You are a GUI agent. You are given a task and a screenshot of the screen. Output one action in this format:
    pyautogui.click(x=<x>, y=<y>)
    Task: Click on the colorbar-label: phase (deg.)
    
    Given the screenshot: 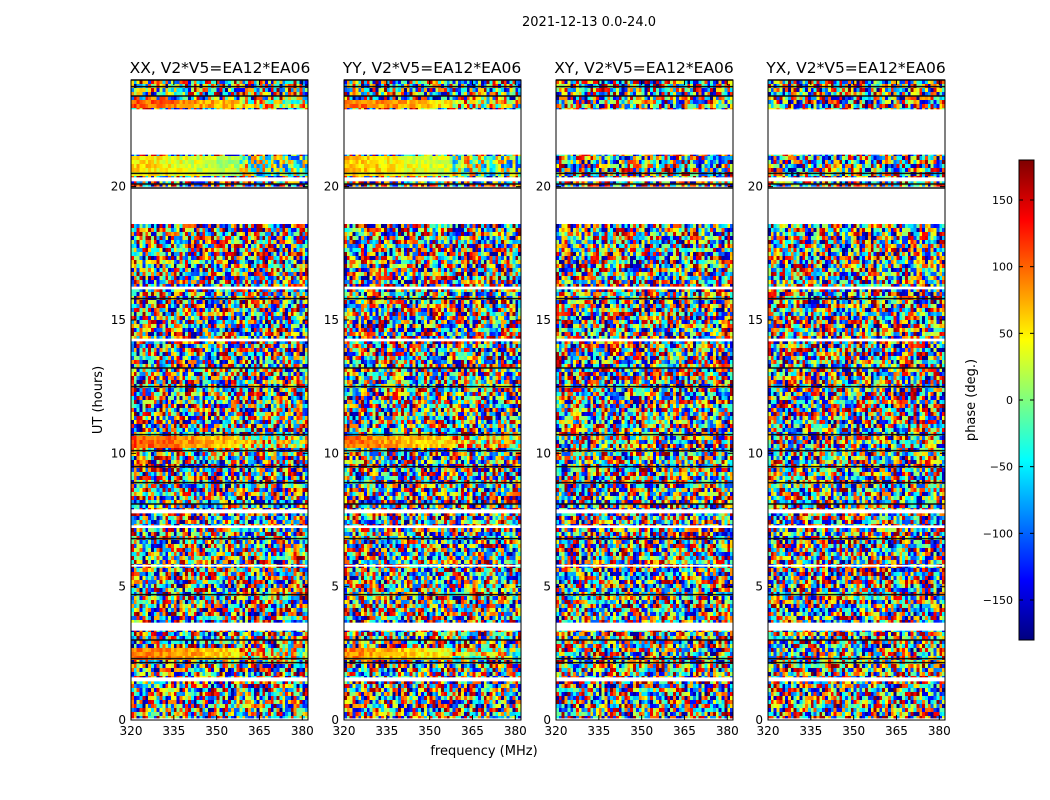 What is the action you would take?
    pyautogui.click(x=971, y=400)
    